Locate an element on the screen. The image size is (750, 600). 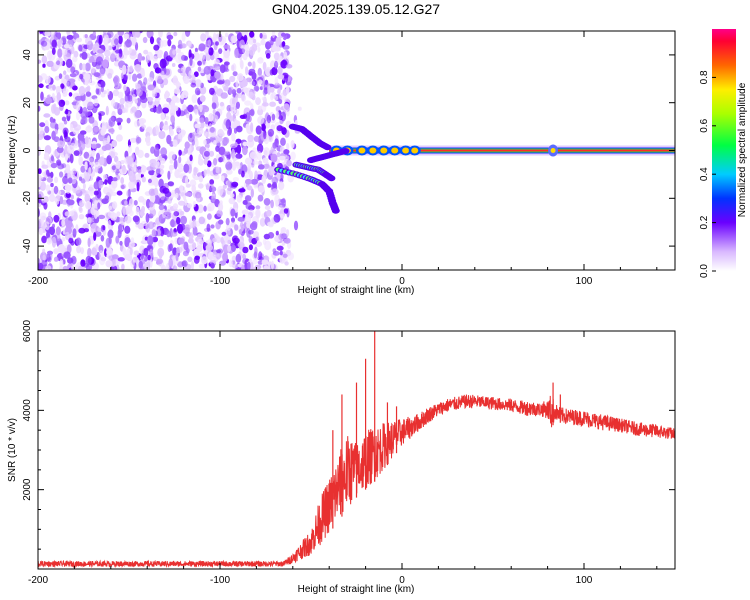
colorbar-tick-label: 0.2 is located at coordinates (704, 222).